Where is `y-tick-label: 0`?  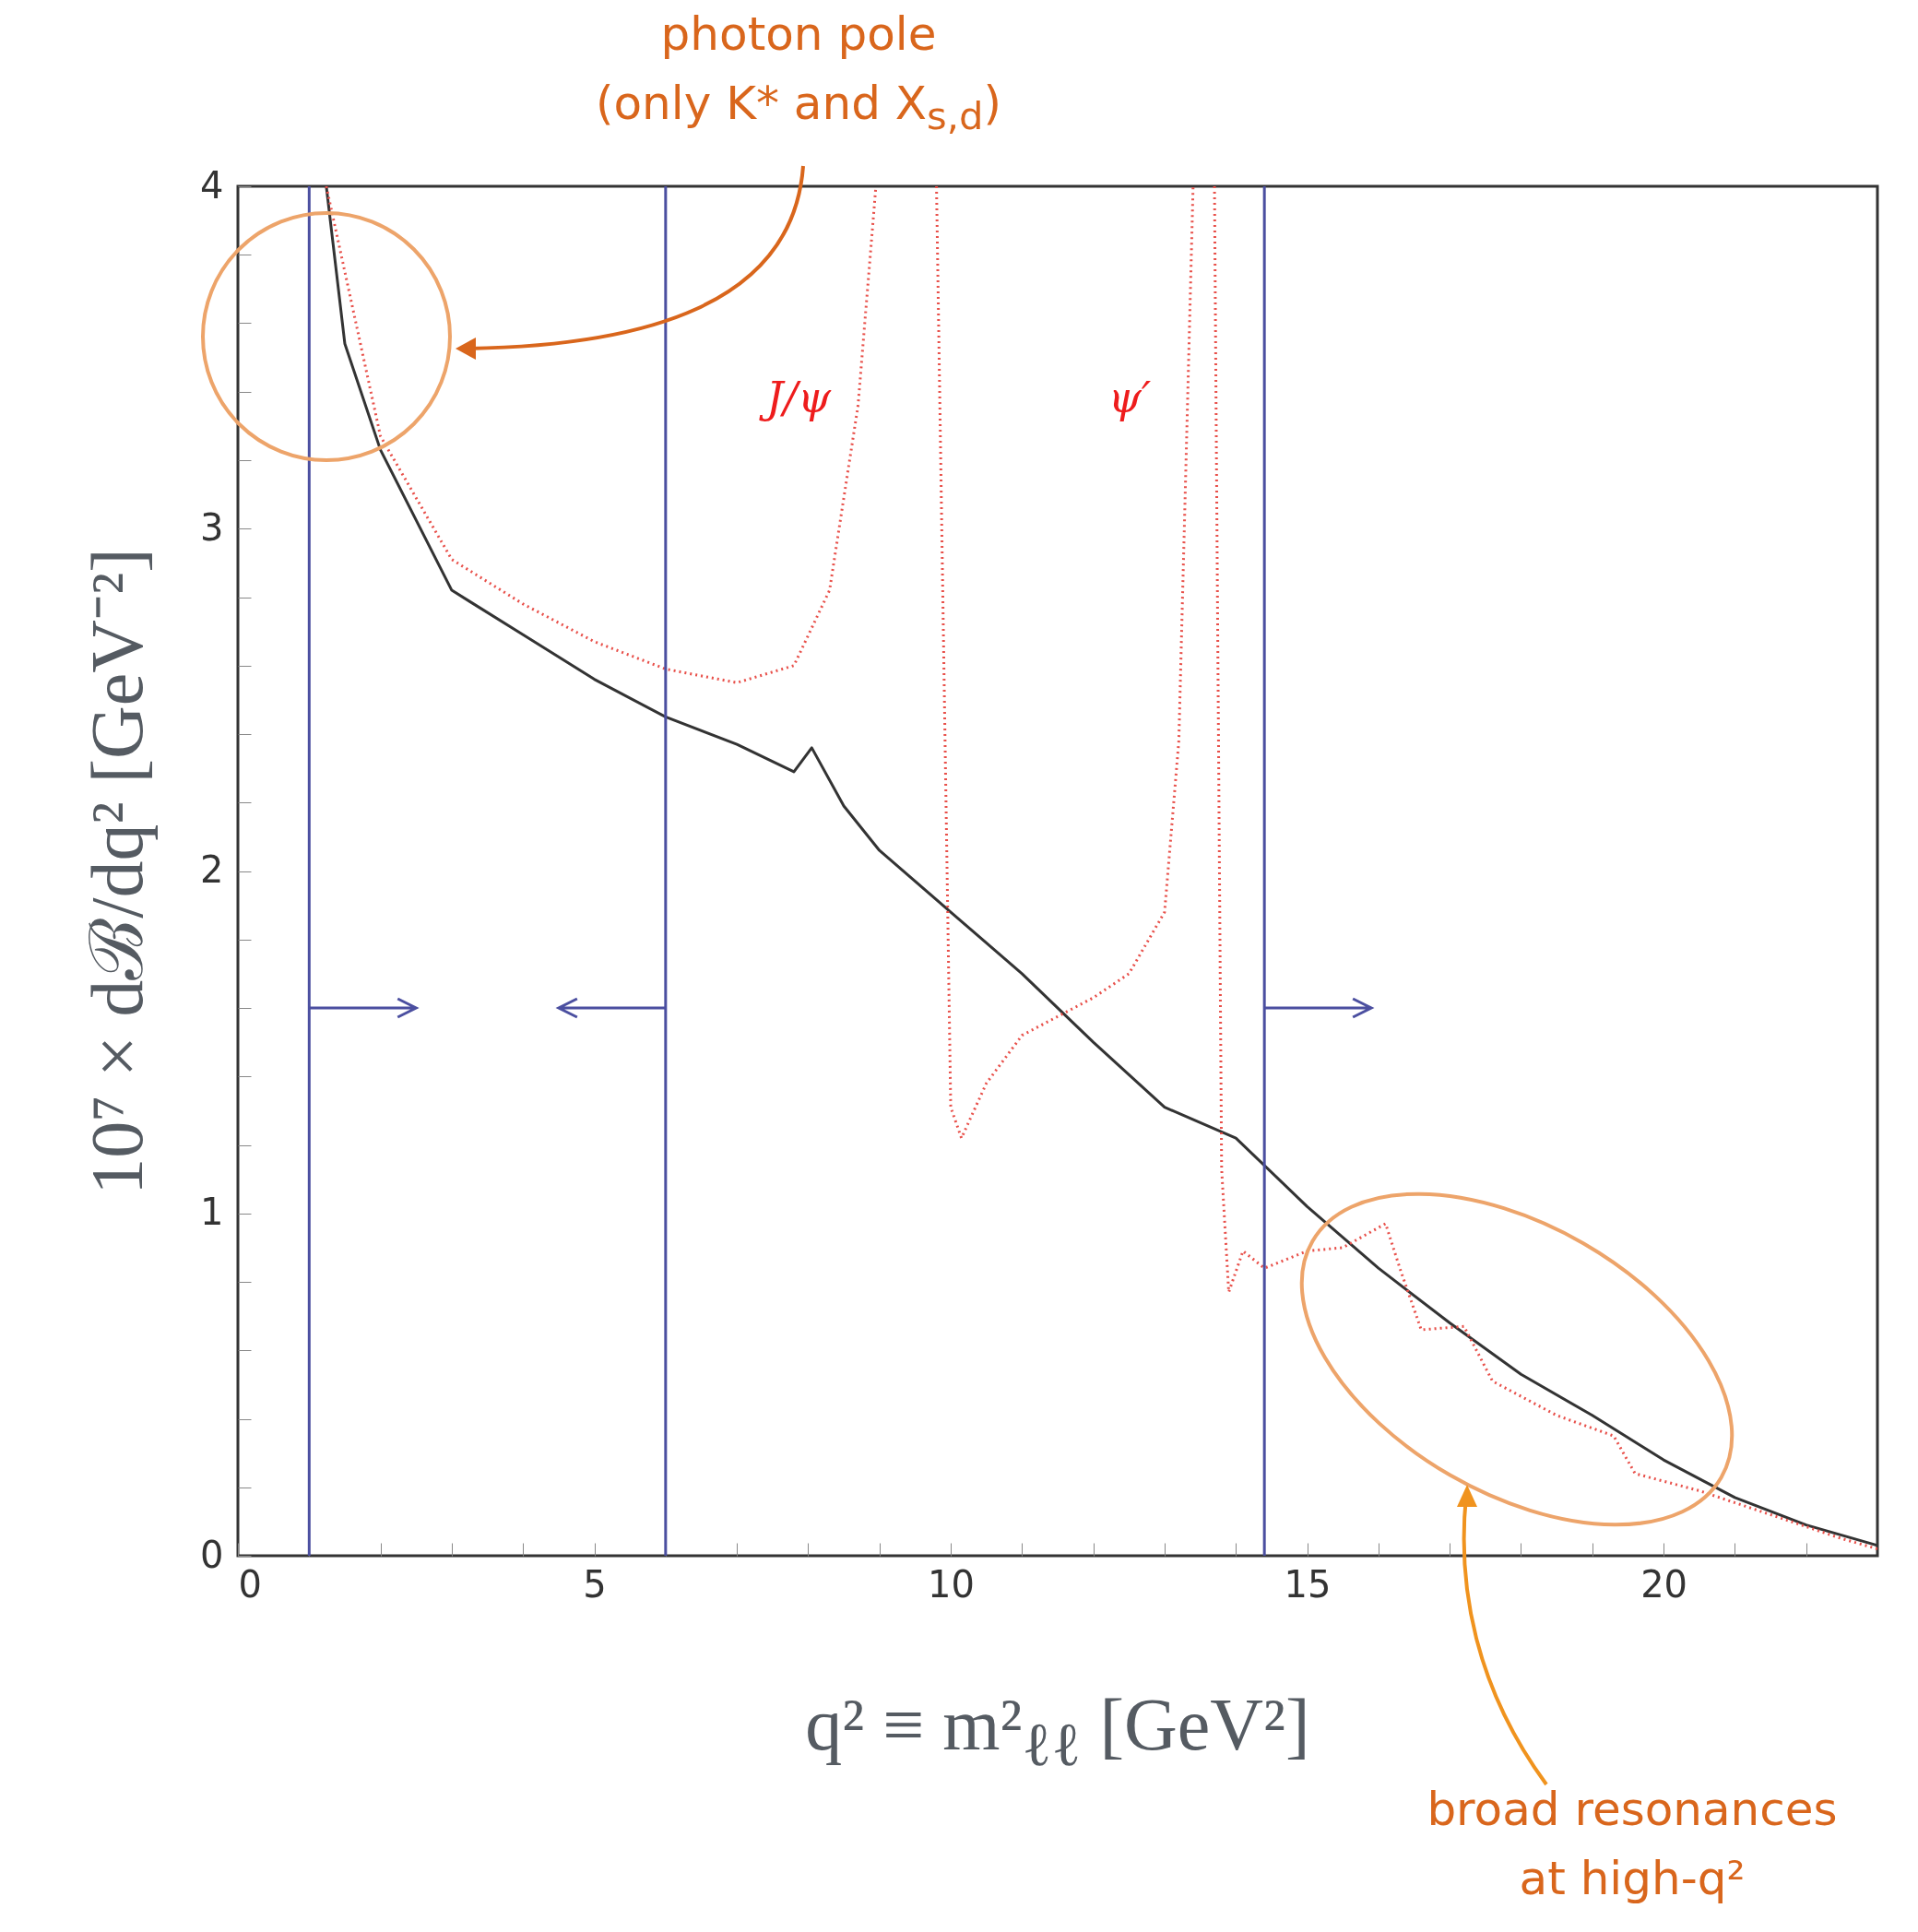
y-tick-label: 0 is located at coordinates (212, 1554).